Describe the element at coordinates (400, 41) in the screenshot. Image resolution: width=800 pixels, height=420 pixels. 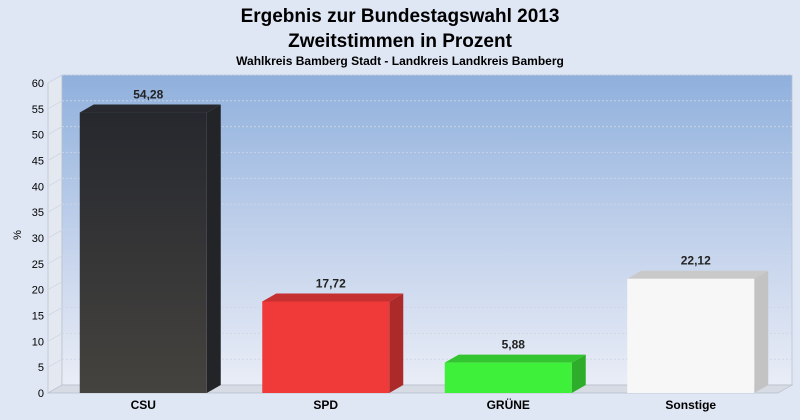
I see `chart-subtitle: Zweitstimmen in Prozent` at that location.